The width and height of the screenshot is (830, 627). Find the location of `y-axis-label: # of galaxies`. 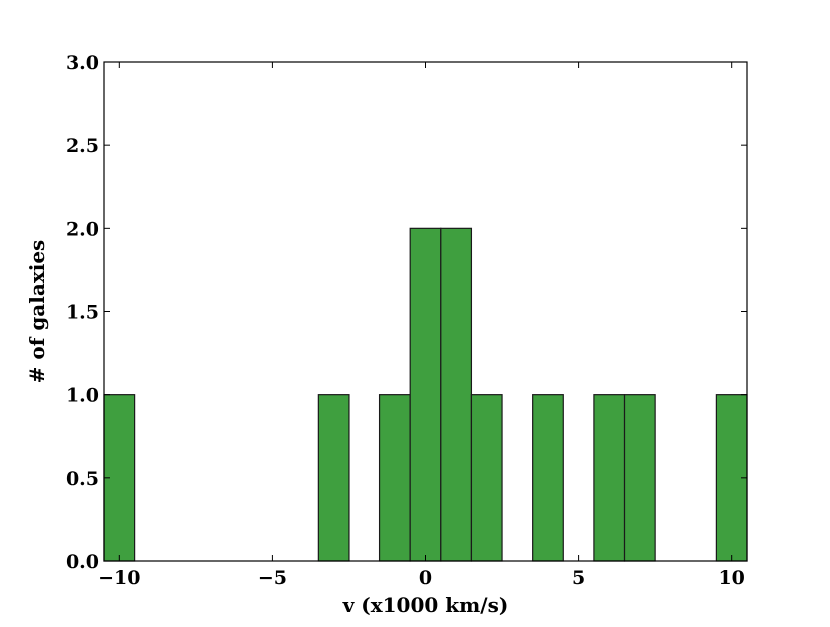

y-axis-label: # of galaxies is located at coordinates (37, 312).